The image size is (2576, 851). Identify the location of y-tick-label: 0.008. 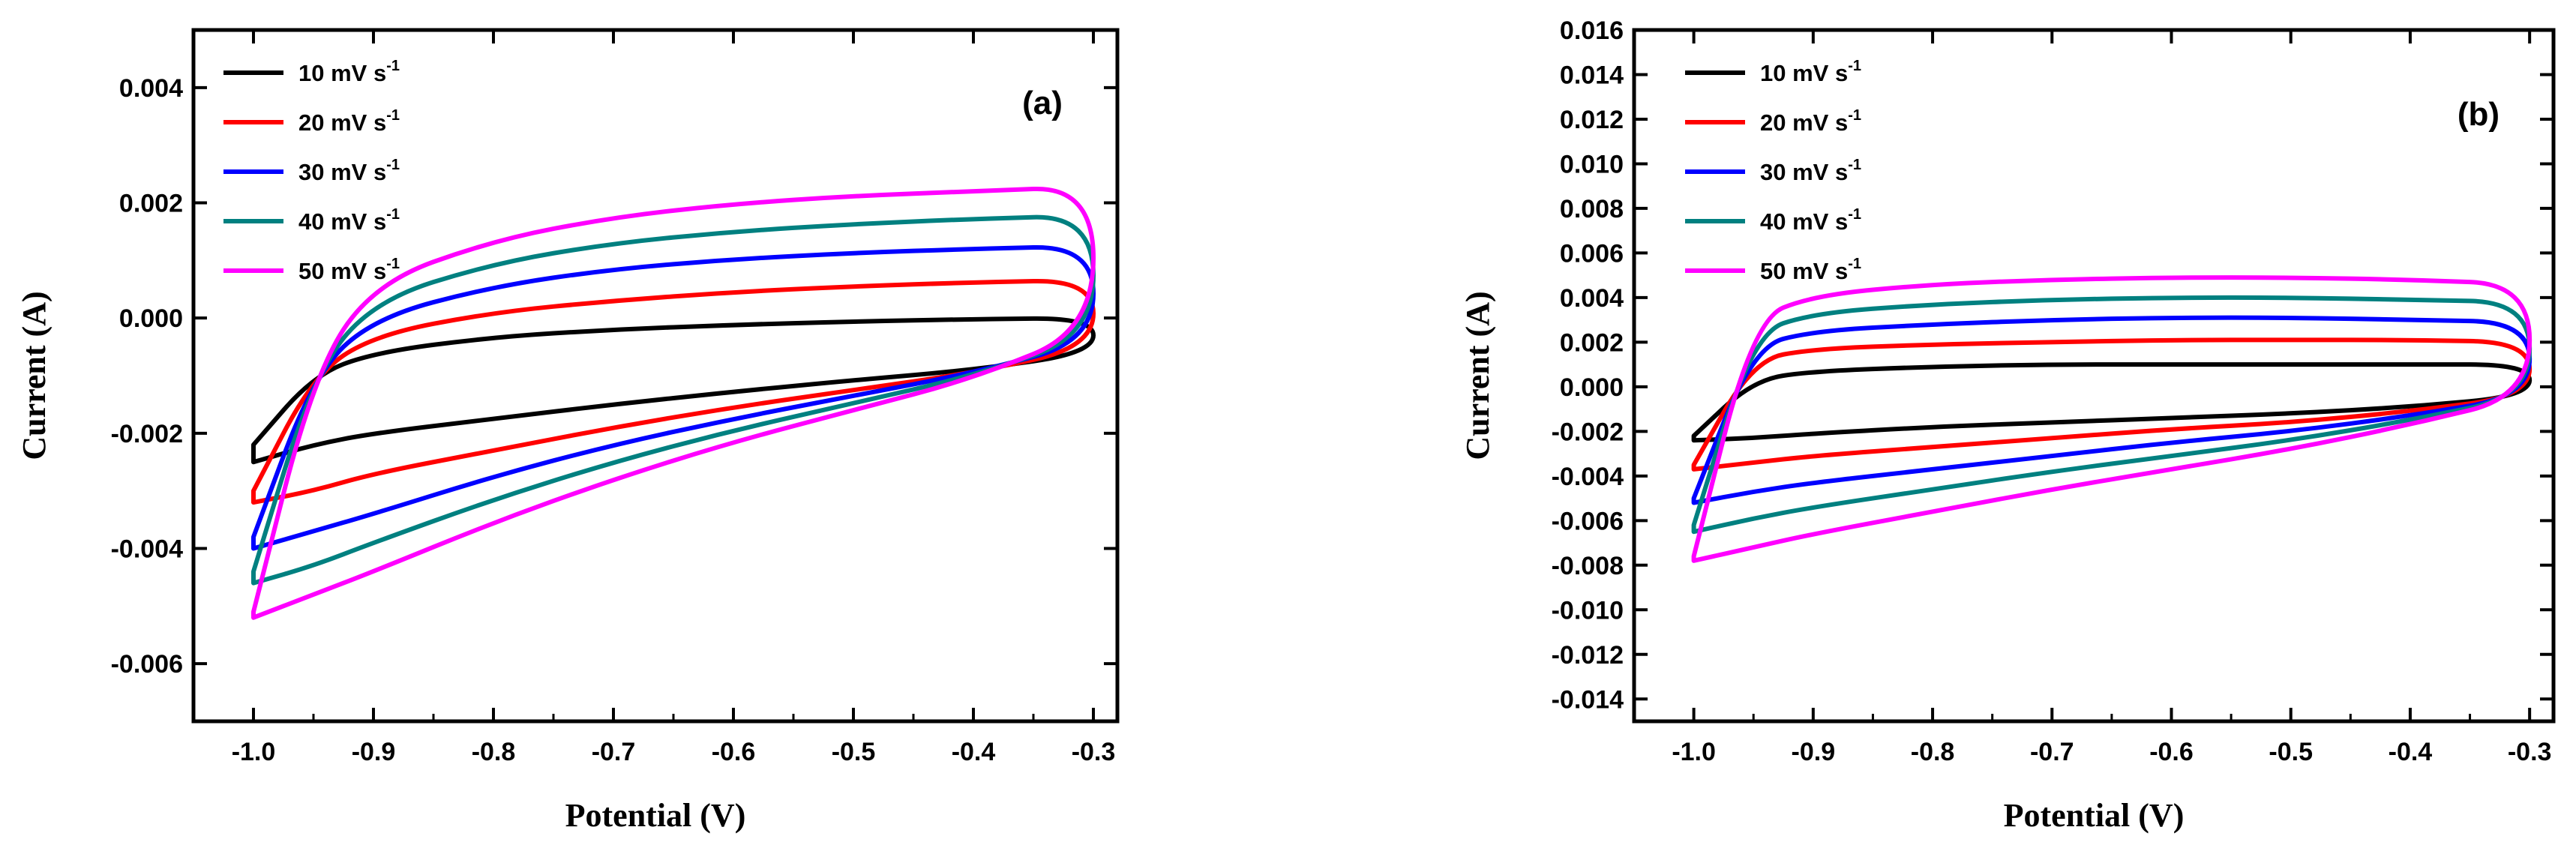
(1592, 209).